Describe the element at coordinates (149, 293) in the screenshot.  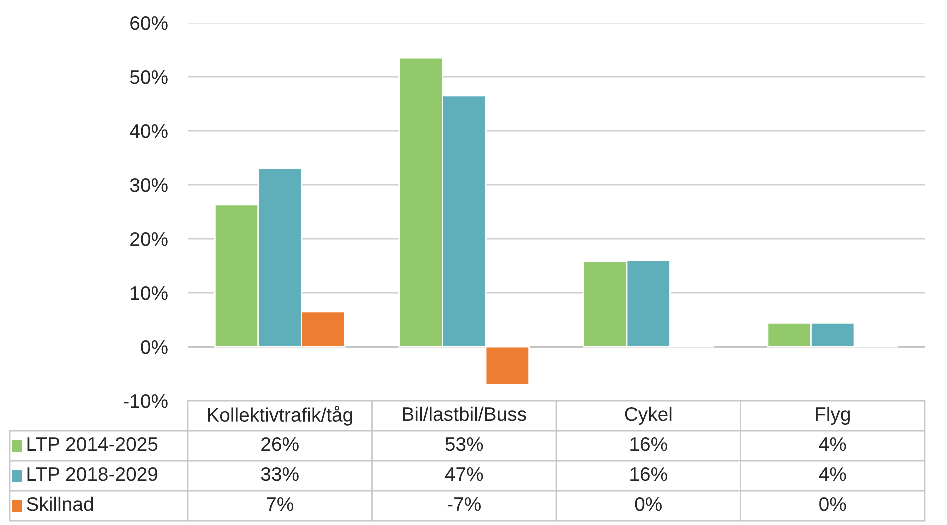
I see `y-tick-label: 10%` at that location.